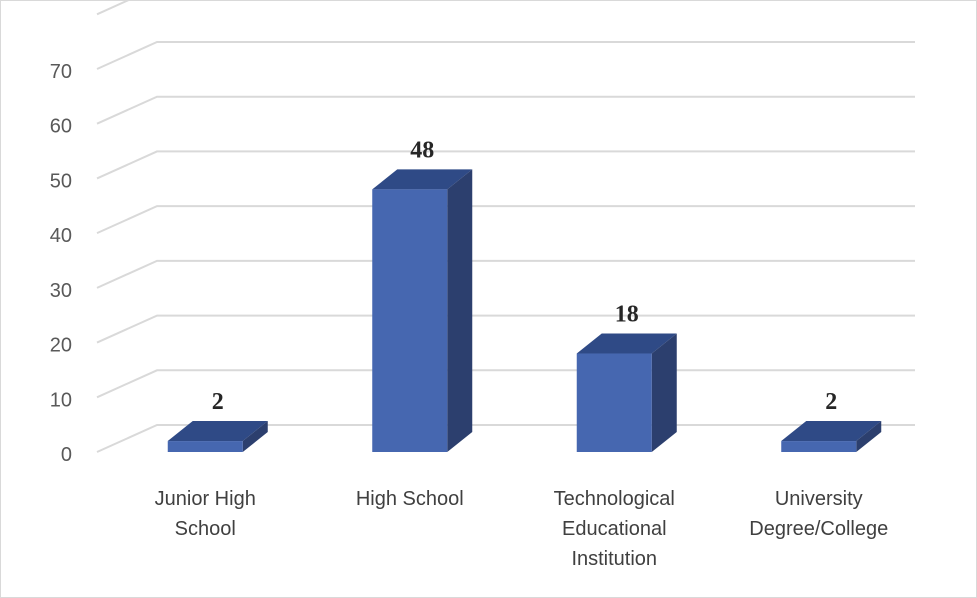 The image size is (977, 598). I want to click on y-axis-ticks: 0 10 20 30 40 50 60 70, so click(61, 263).